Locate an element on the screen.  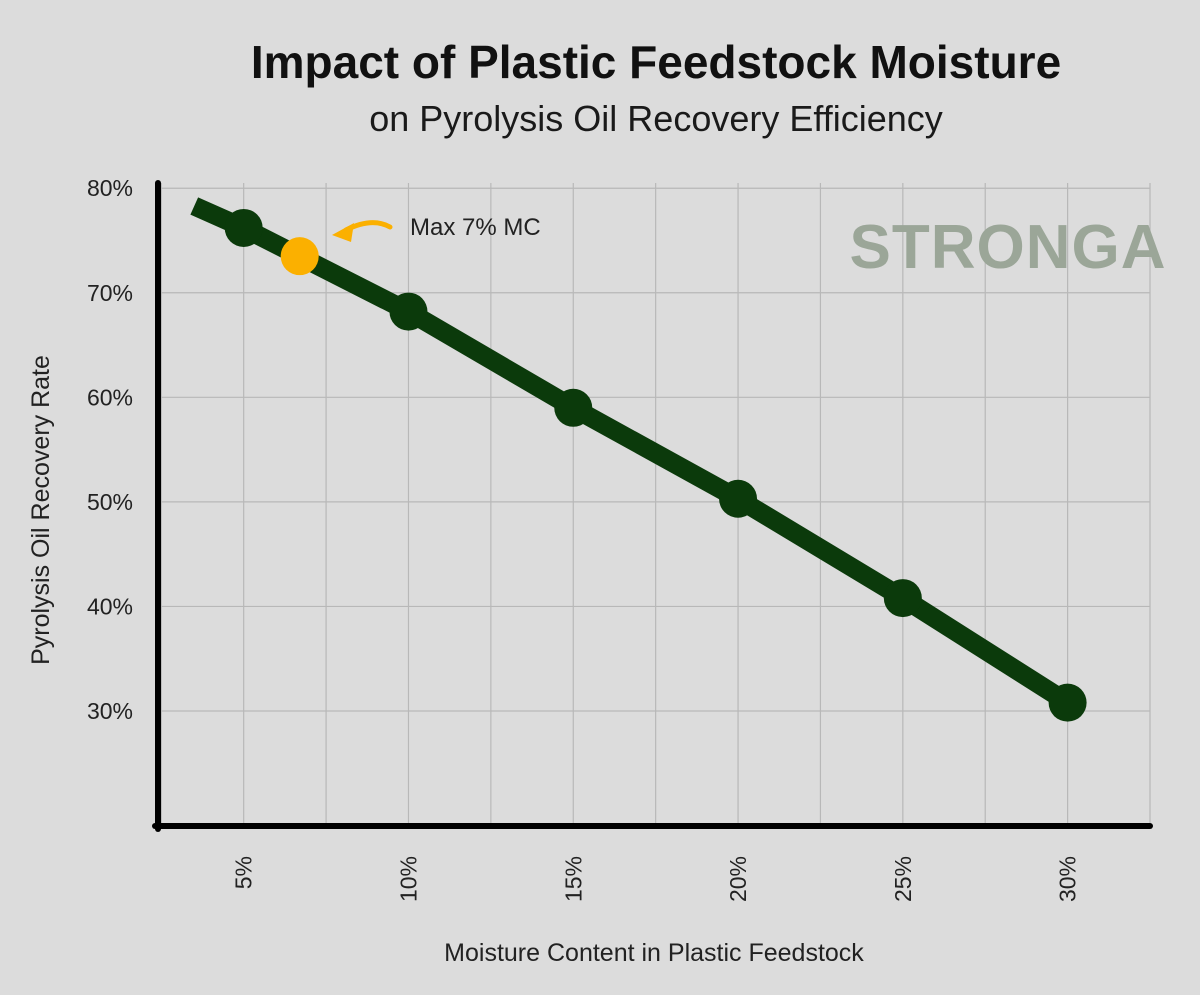
x-tick-label: 5% is located at coordinates (244, 872).